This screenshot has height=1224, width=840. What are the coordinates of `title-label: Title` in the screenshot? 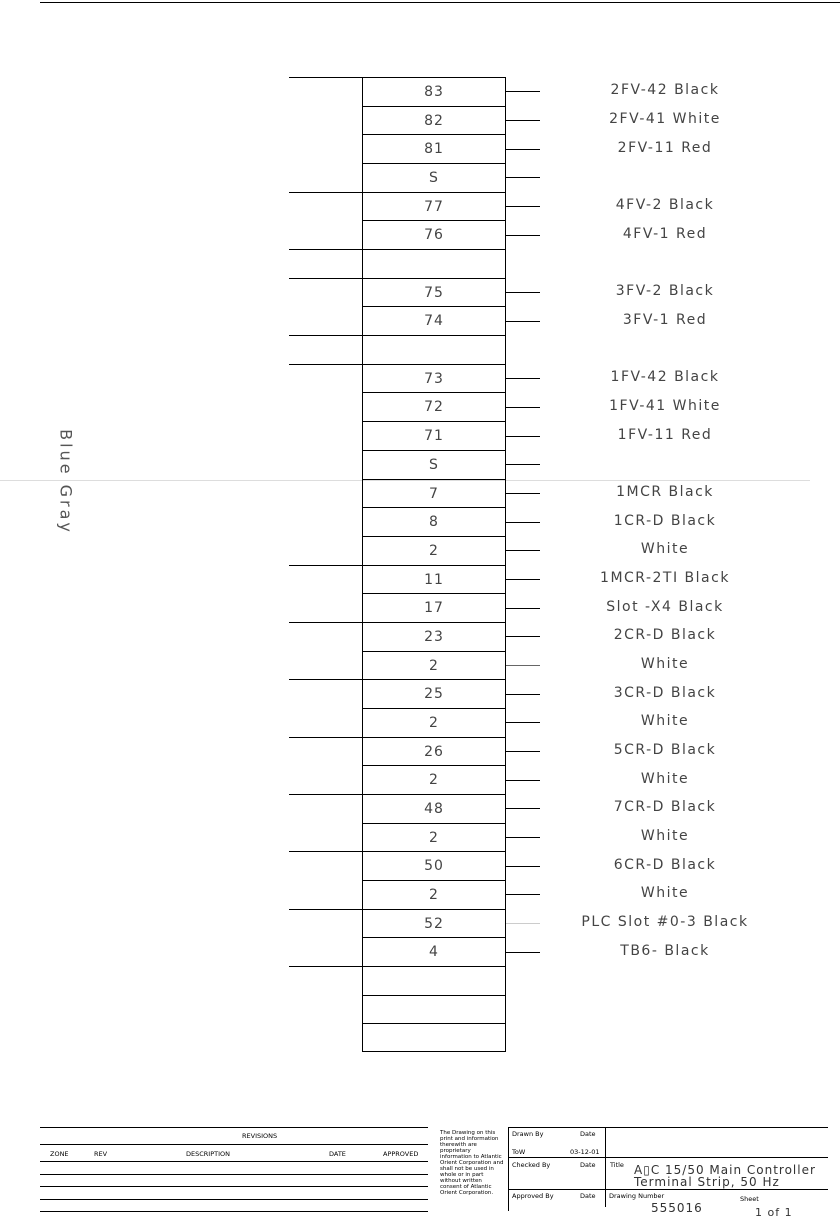 It's located at (617, 1165).